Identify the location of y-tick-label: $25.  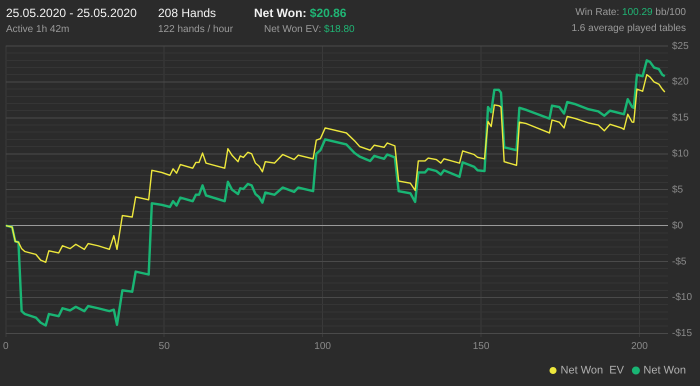
(681, 46).